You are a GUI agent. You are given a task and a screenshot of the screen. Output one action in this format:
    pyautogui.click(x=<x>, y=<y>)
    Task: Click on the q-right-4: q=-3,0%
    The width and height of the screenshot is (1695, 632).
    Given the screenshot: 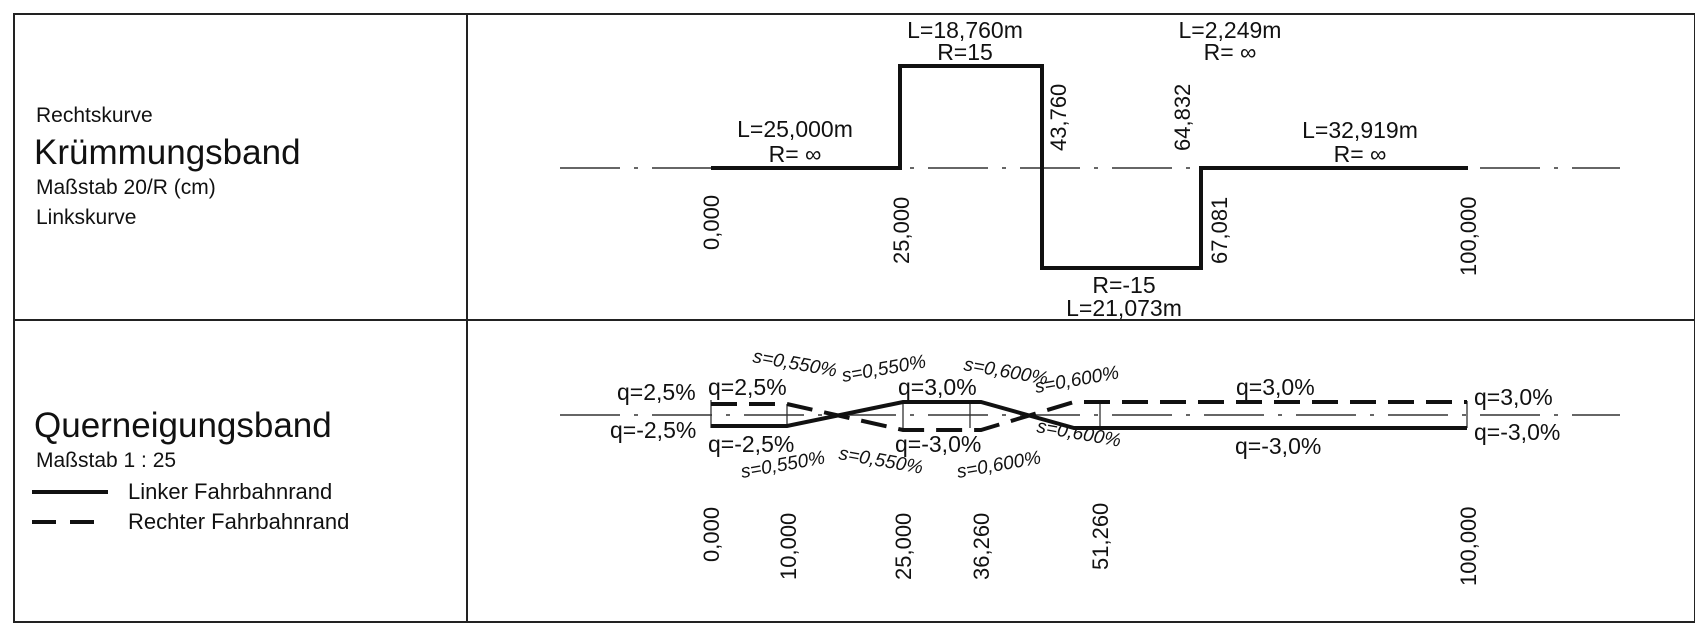 What is the action you would take?
    pyautogui.click(x=1278, y=446)
    